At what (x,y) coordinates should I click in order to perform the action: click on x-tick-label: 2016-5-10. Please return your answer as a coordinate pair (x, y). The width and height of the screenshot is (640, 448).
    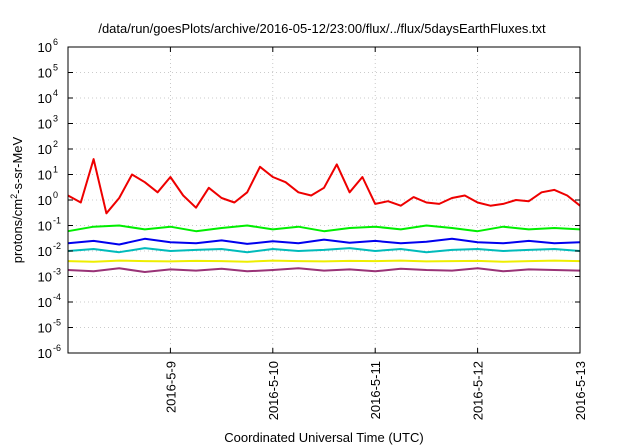
    Looking at the image, I should click on (273, 390).